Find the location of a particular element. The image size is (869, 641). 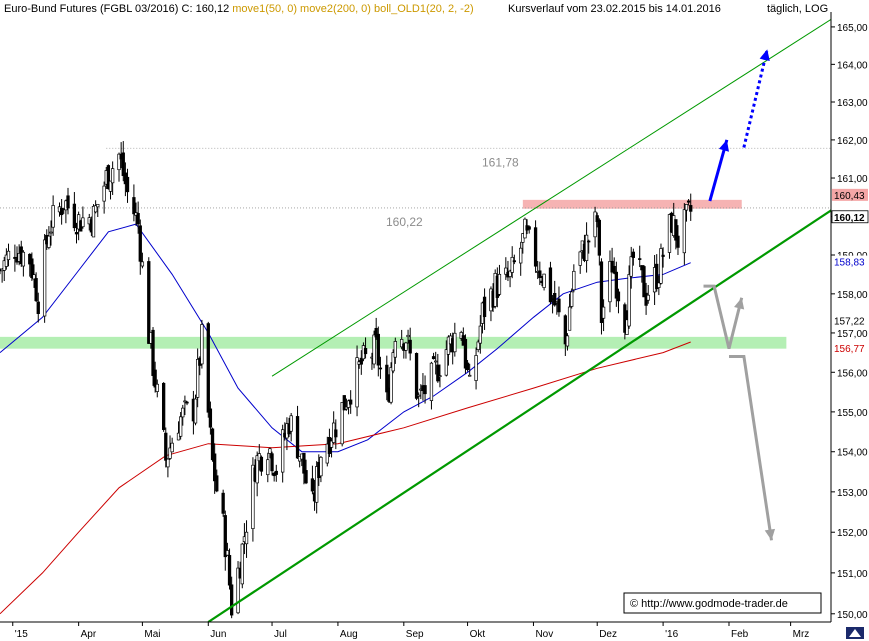

y-tick-label: 163,00 is located at coordinates (852, 103).